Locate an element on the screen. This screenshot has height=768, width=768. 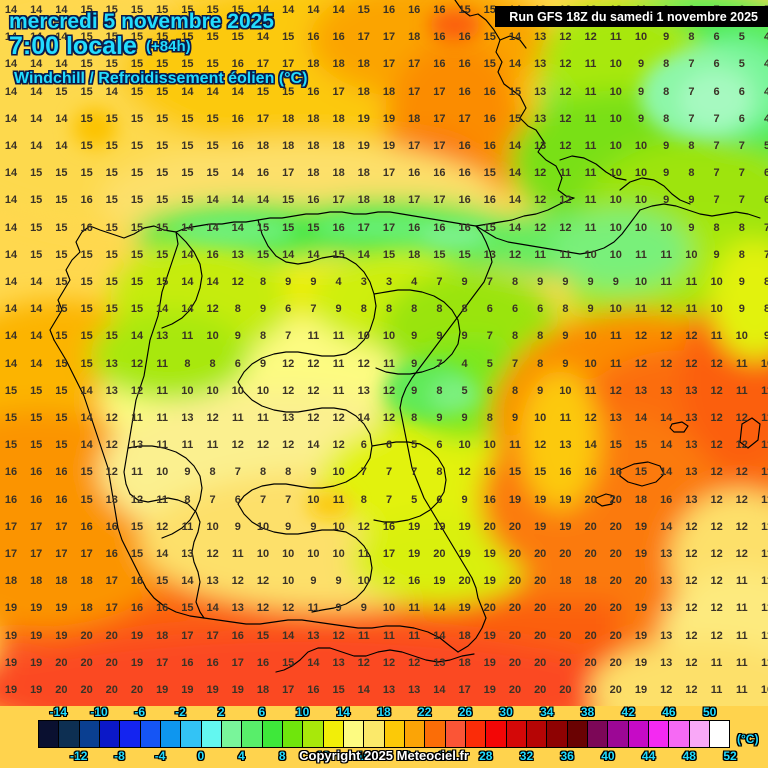
grid-value: 6 is located at coordinates (540, 309).